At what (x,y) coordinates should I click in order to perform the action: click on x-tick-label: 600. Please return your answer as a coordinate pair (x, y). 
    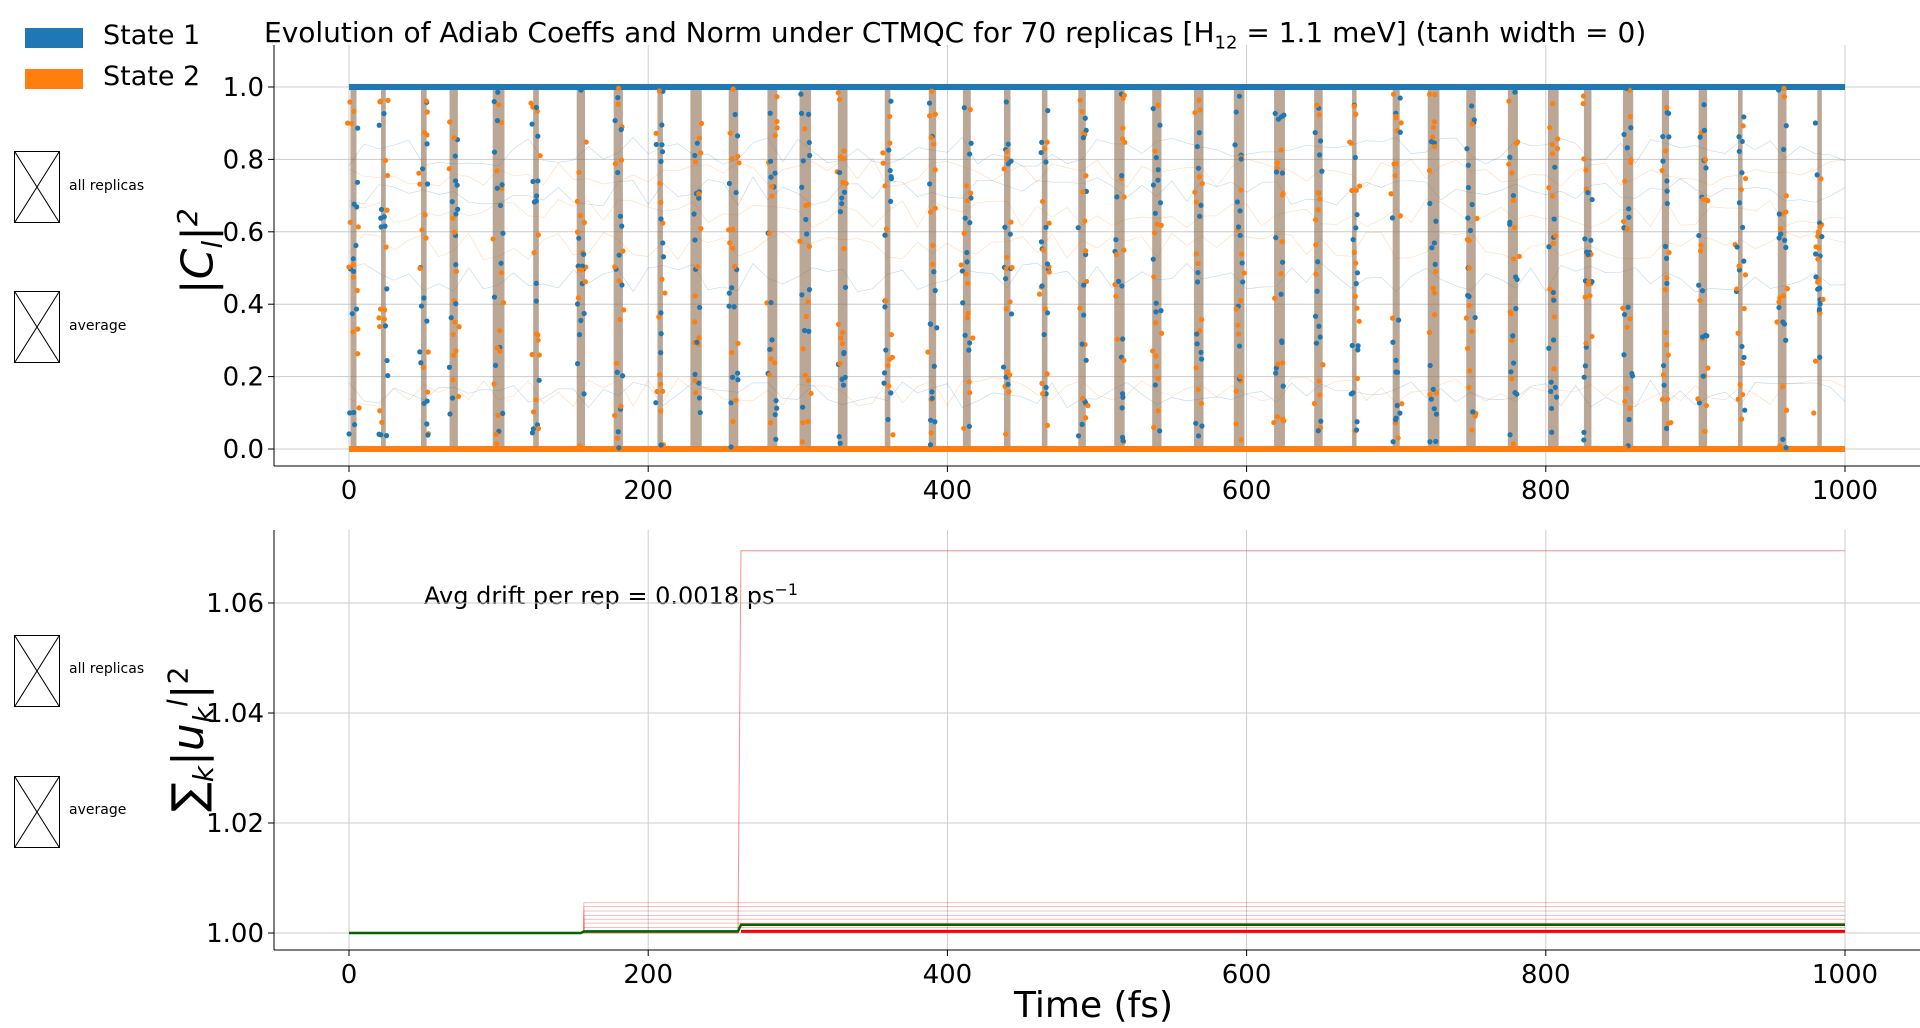
    Looking at the image, I should click on (1247, 491).